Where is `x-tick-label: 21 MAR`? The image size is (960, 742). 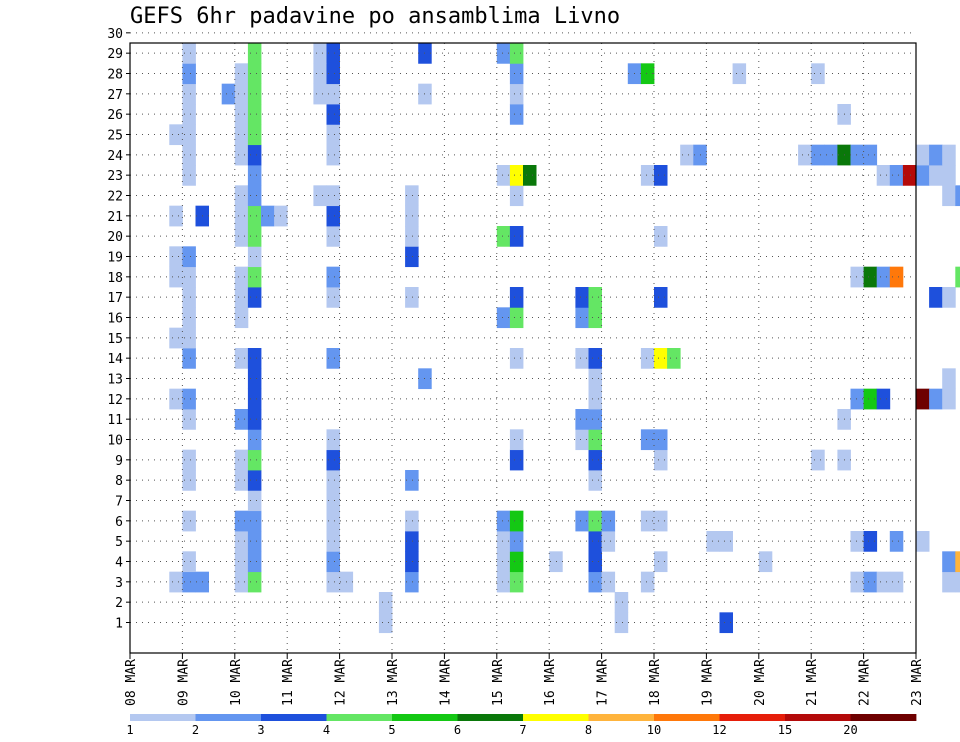
x-tick-label: 21 MAR is located at coordinates (812, 682).